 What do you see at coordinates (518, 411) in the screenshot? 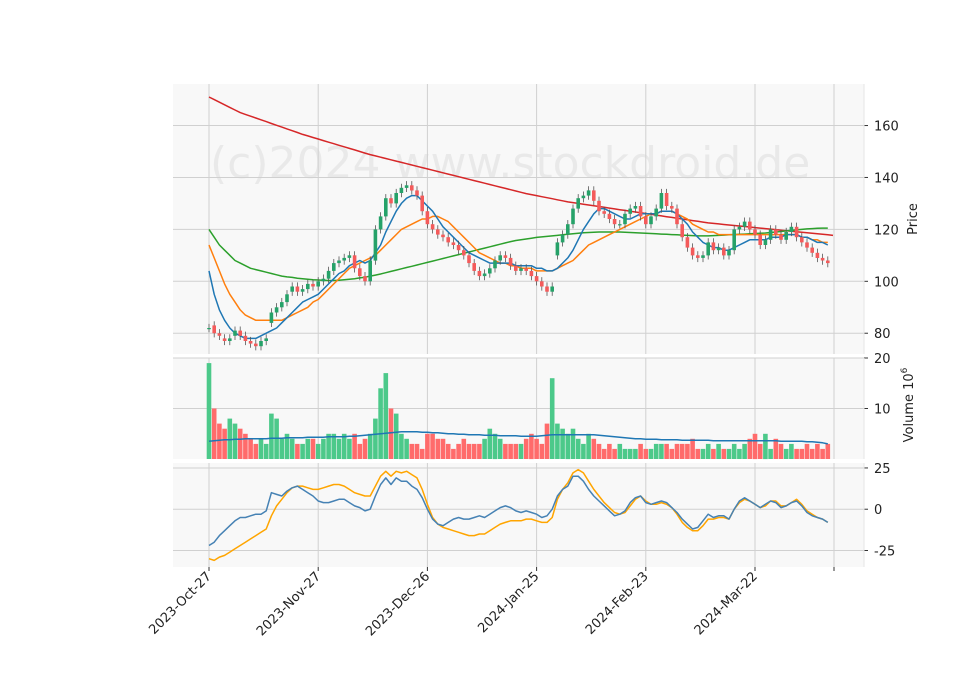
I see `volume-series` at bounding box center [518, 411].